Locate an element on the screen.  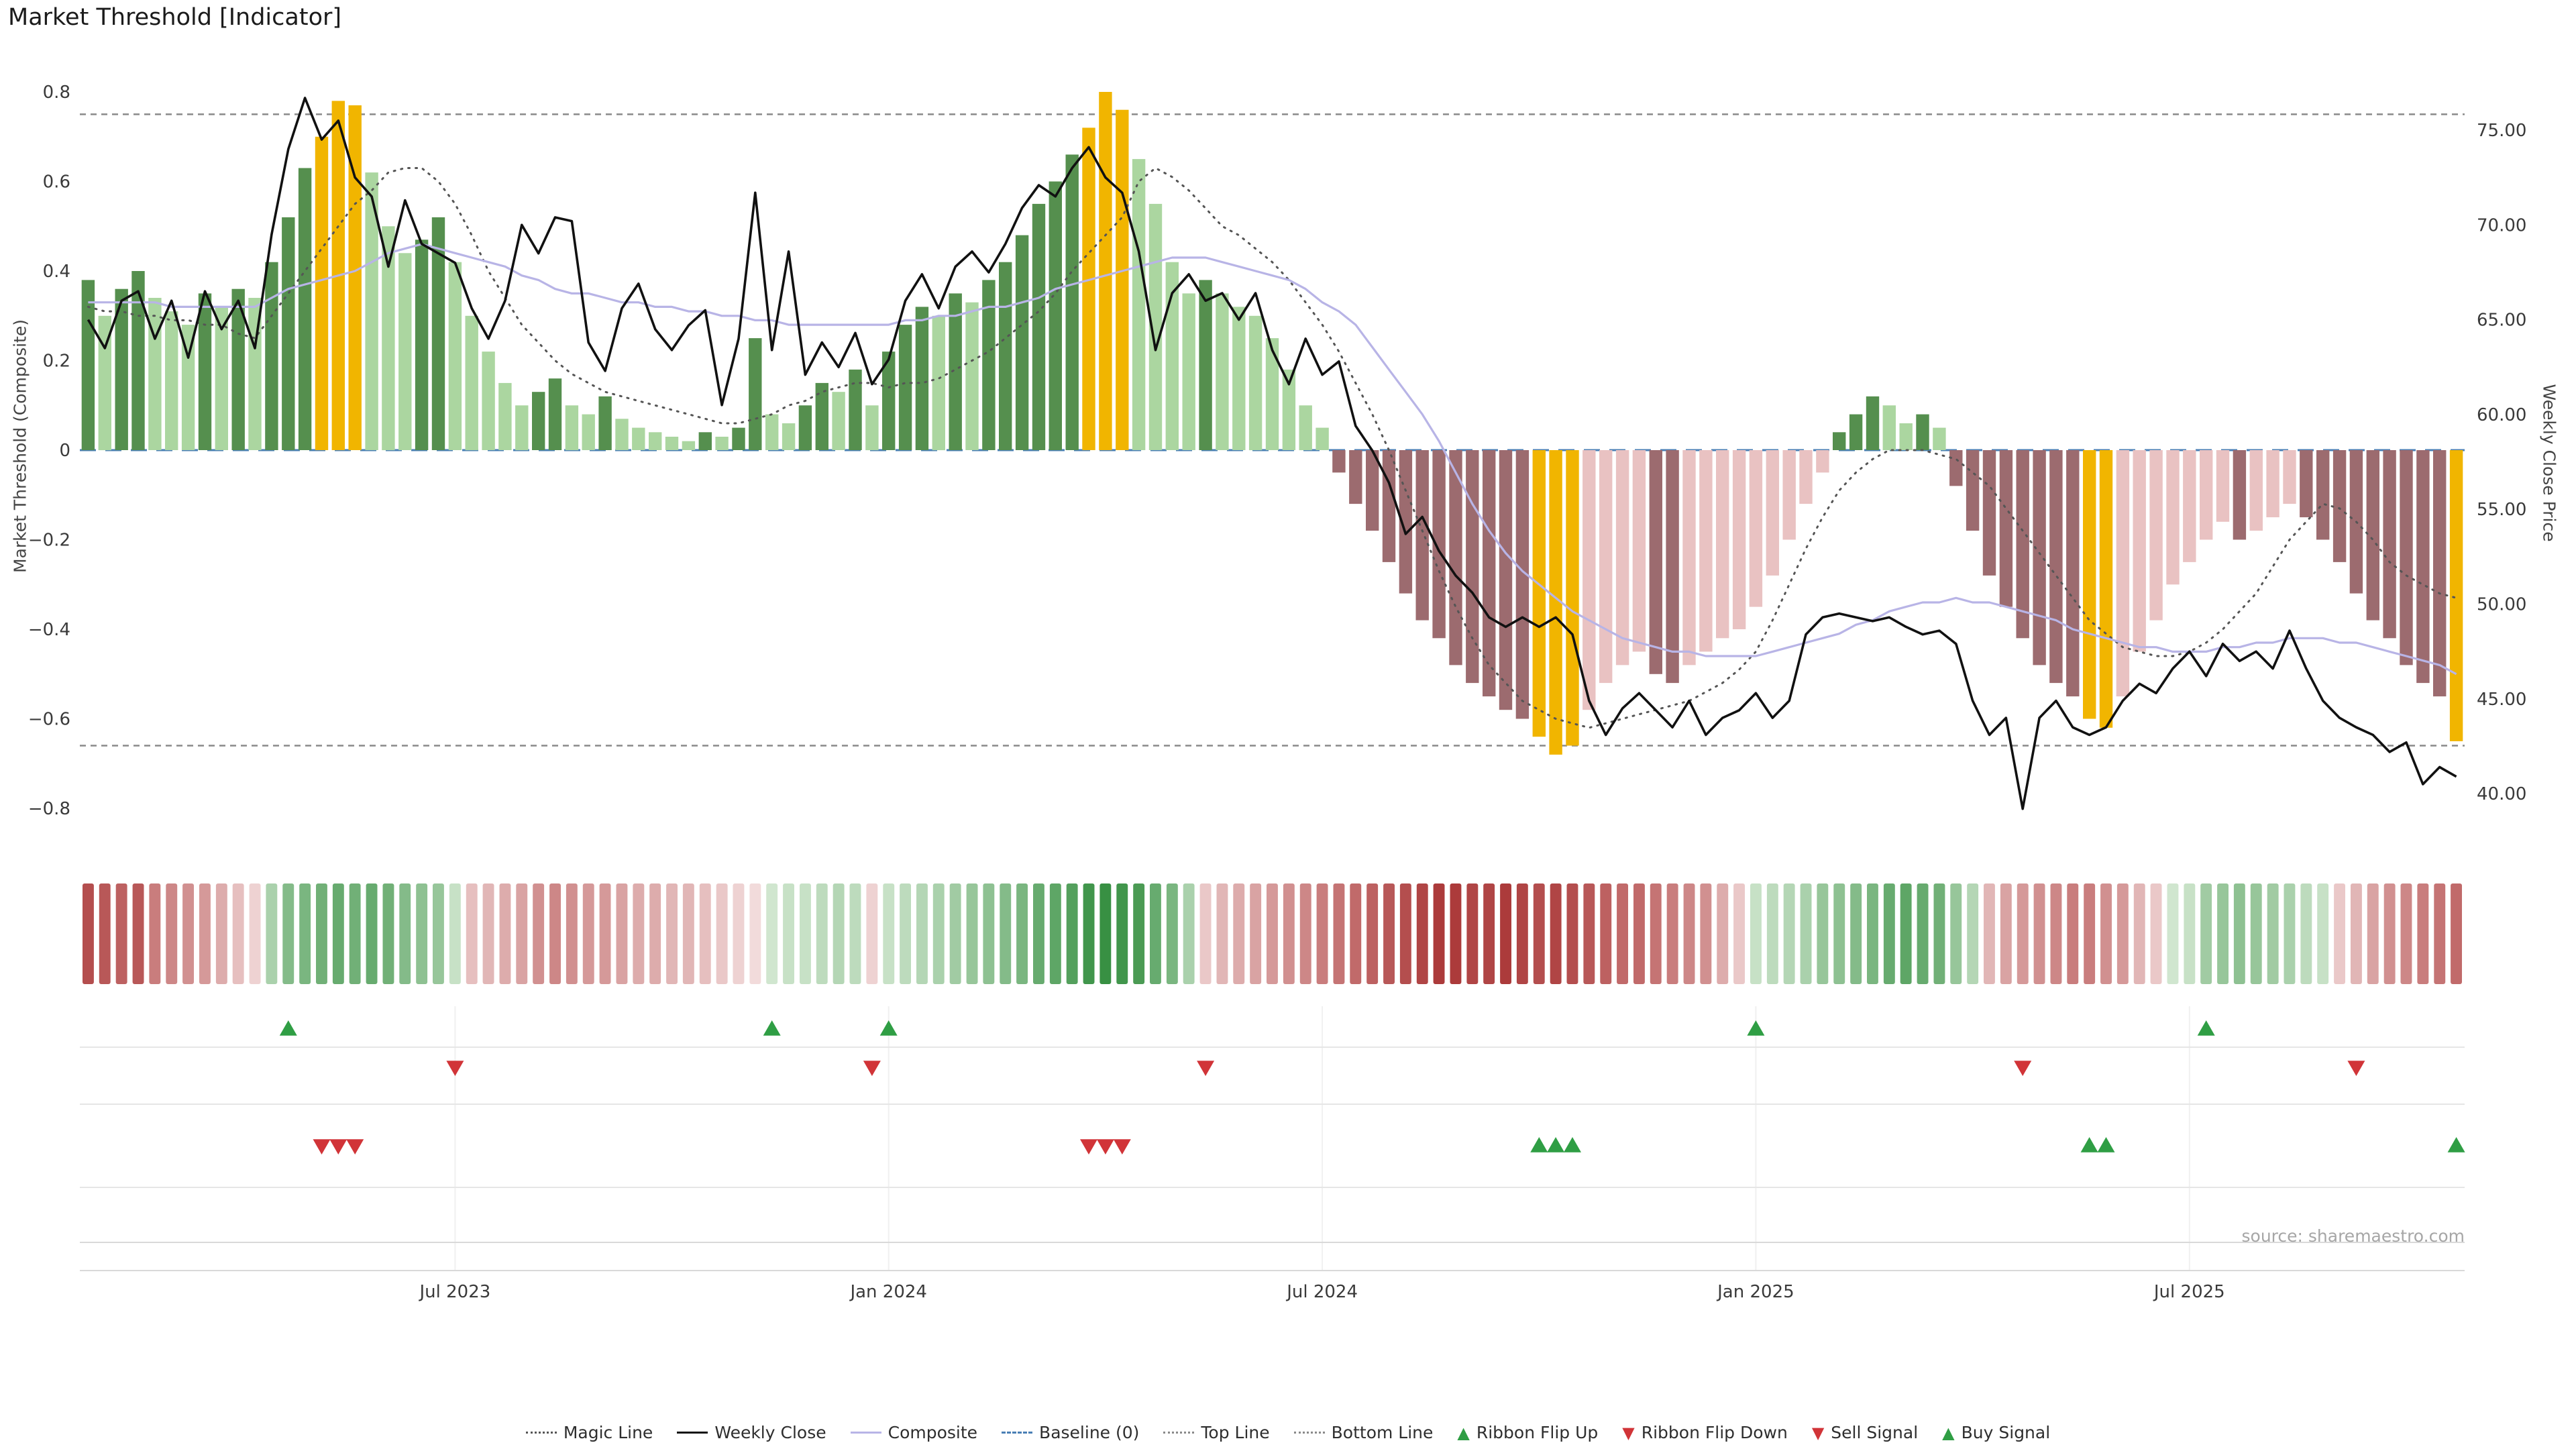
legend-item-magic-line: Magic Line is located at coordinates (589, 1432).